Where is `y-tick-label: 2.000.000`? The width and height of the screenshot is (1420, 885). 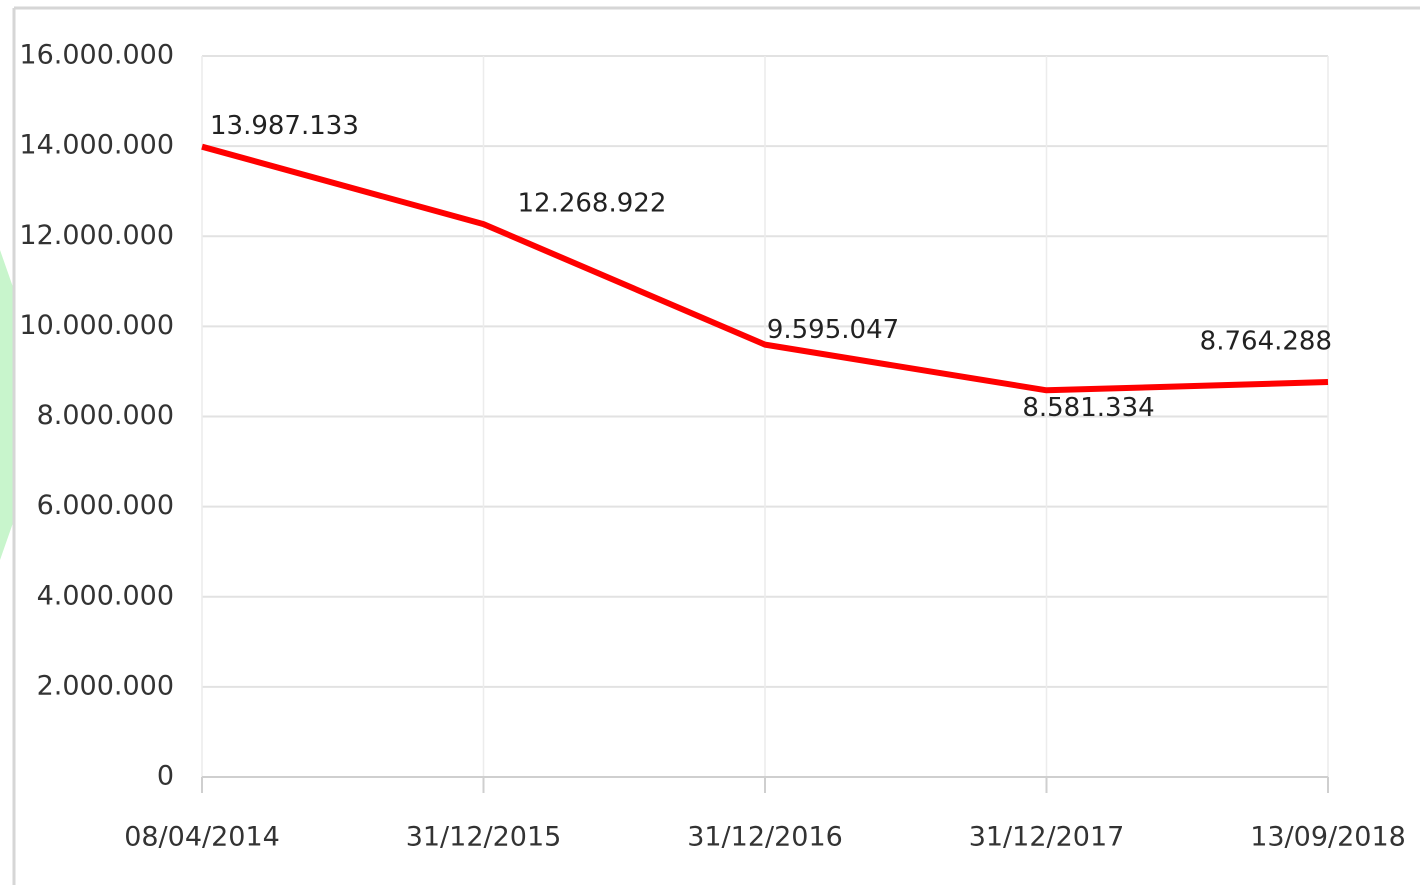
y-tick-label: 2.000.000 is located at coordinates (105, 685).